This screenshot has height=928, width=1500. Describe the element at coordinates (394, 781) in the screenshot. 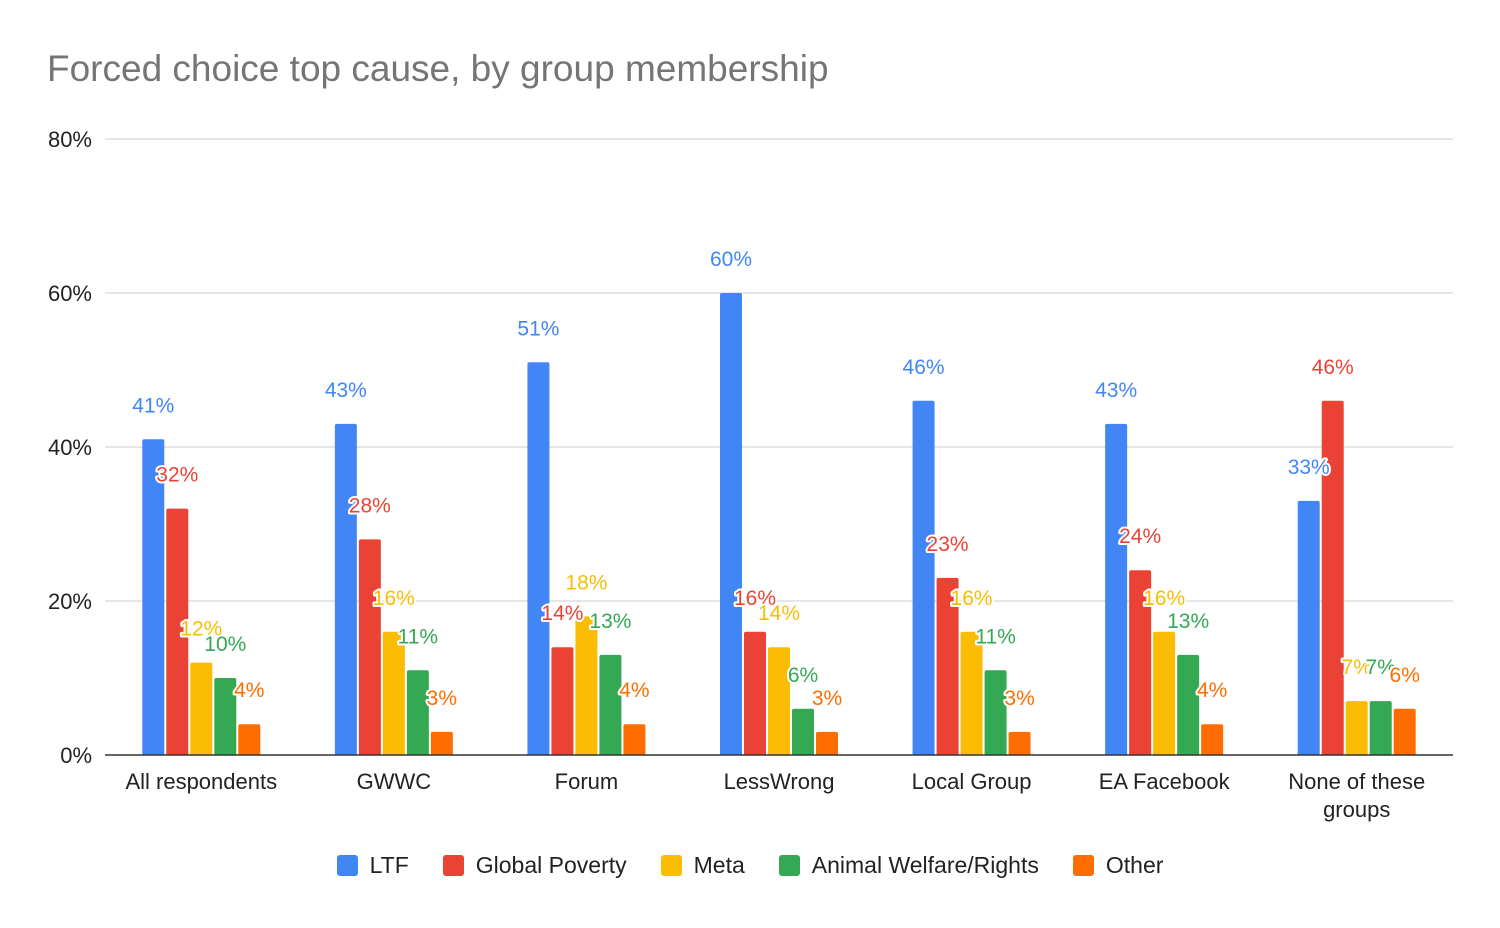

I see `x-tick-label: GWWC` at that location.